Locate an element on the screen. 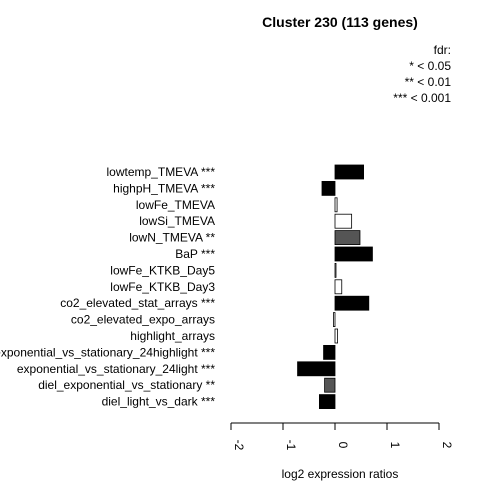 This screenshot has height=495, width=480. legend-entry-2: ** < 0.01 is located at coordinates (428, 82).